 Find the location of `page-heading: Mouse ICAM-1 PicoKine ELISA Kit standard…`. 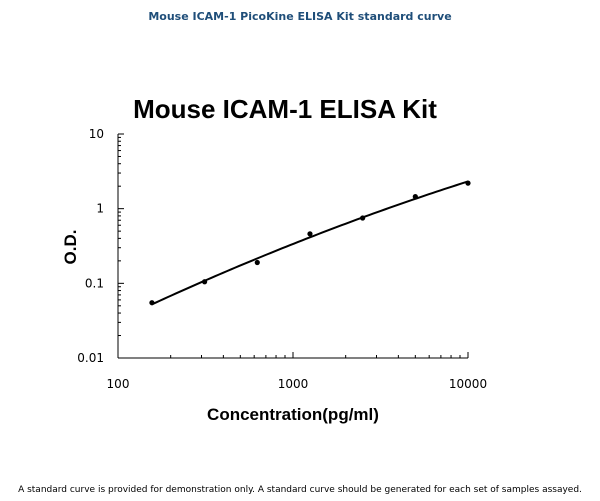

page-heading: Mouse ICAM-1 PicoKine ELISA Kit standard… is located at coordinates (300, 16).